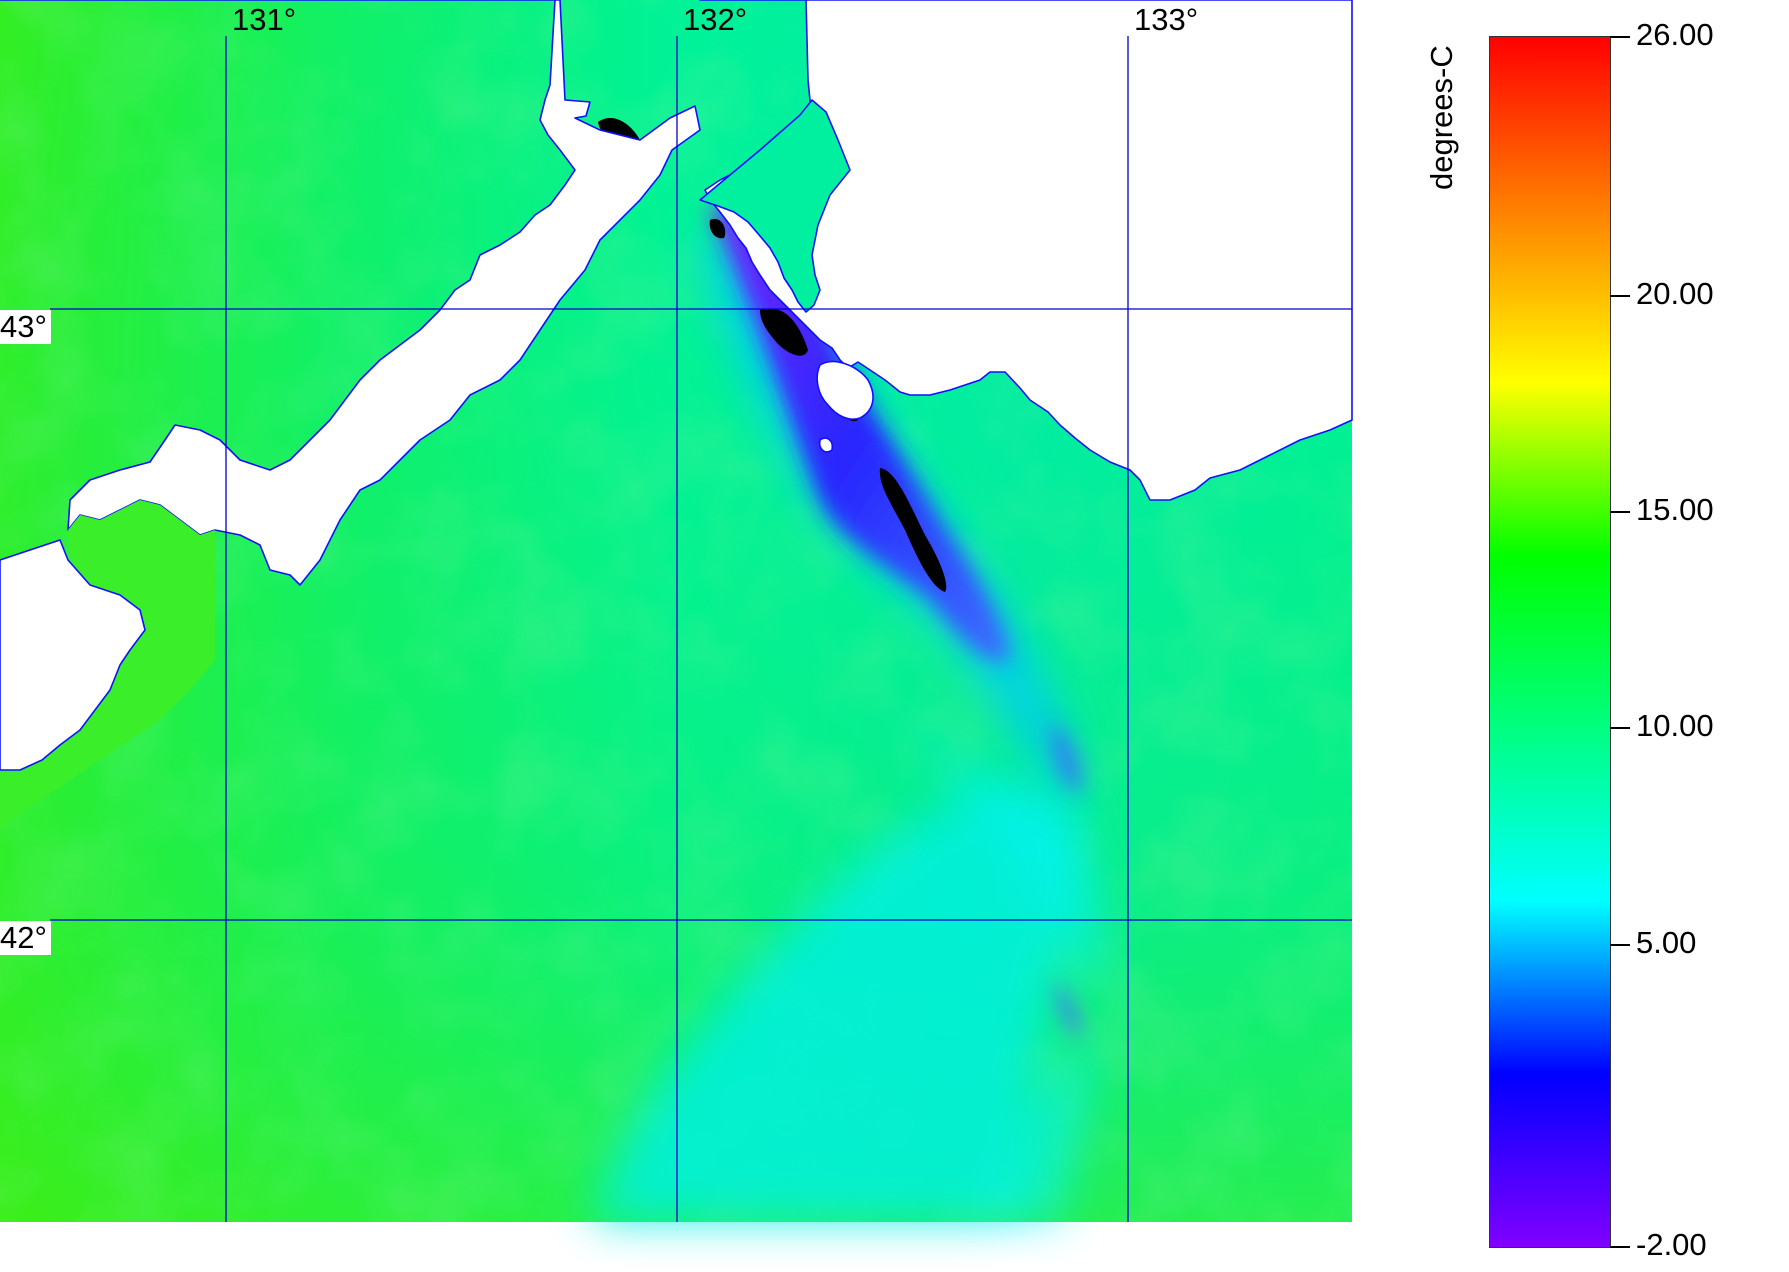 The height and width of the screenshot is (1272, 1789). I want to click on color-scale-tick-label: 20.00, so click(1675, 294).